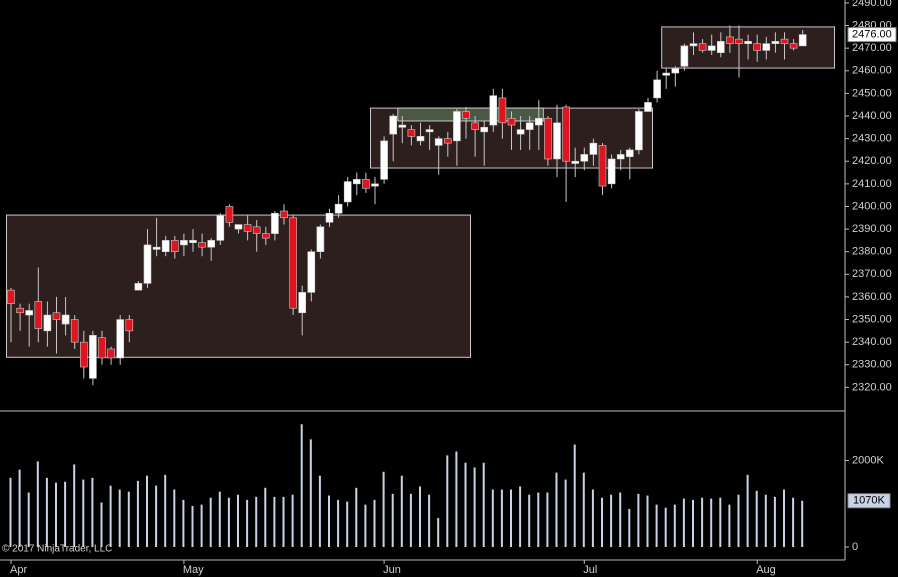  Describe the element at coordinates (855, 547) in the screenshot. I see `y2-tick-label: 0` at that location.